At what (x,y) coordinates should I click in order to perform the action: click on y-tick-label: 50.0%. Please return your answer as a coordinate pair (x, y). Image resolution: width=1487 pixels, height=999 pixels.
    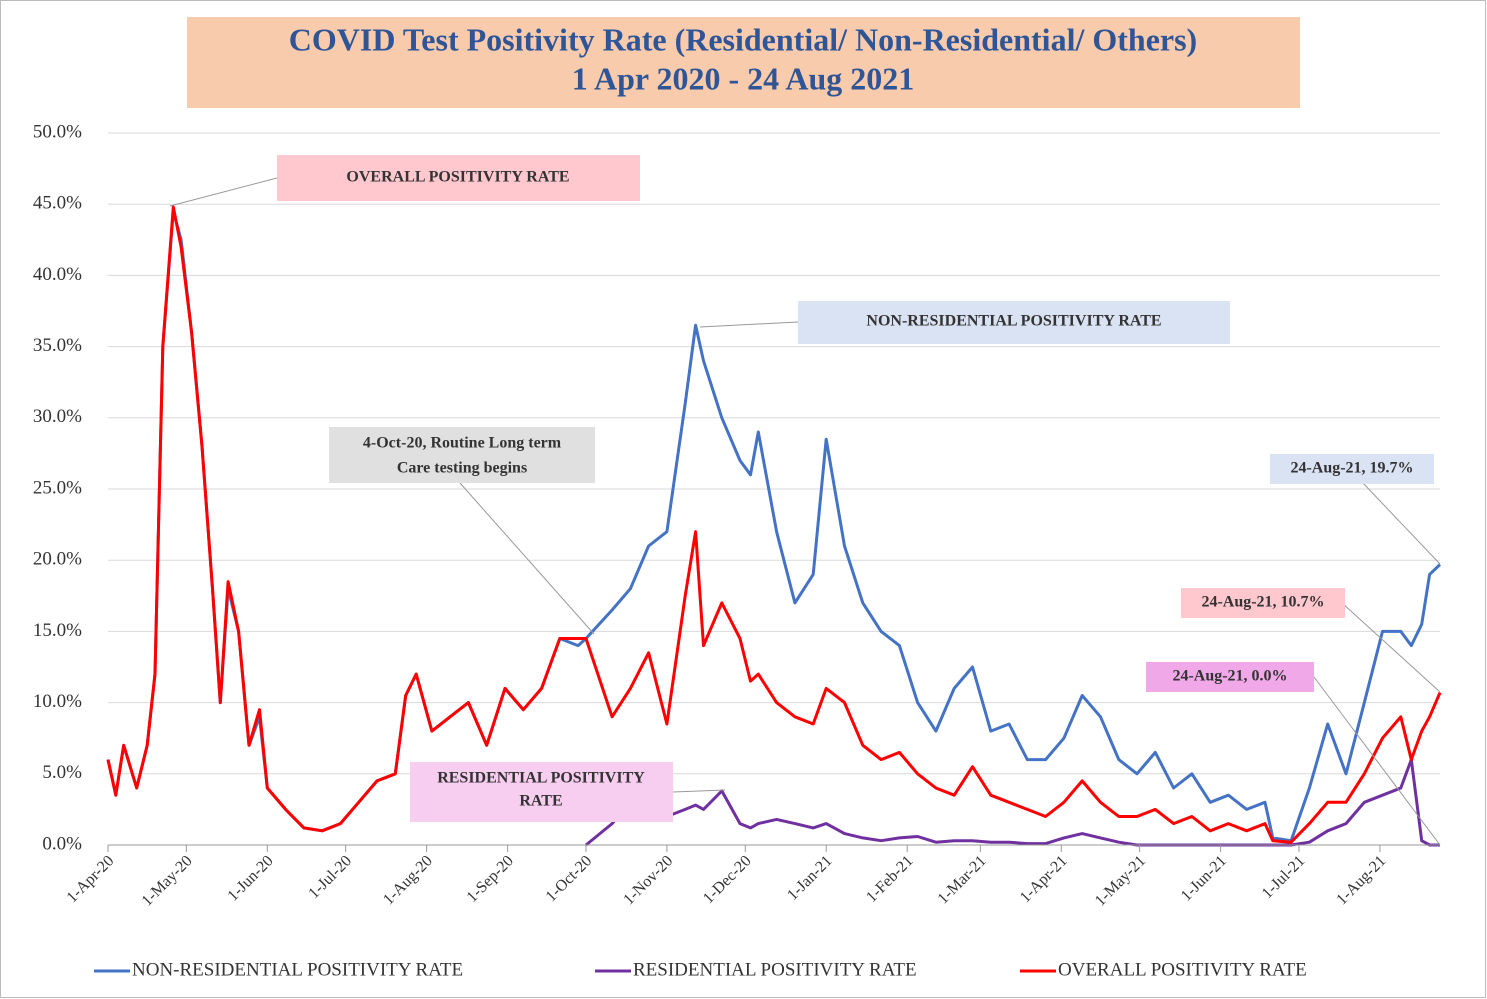
    Looking at the image, I should click on (57, 131).